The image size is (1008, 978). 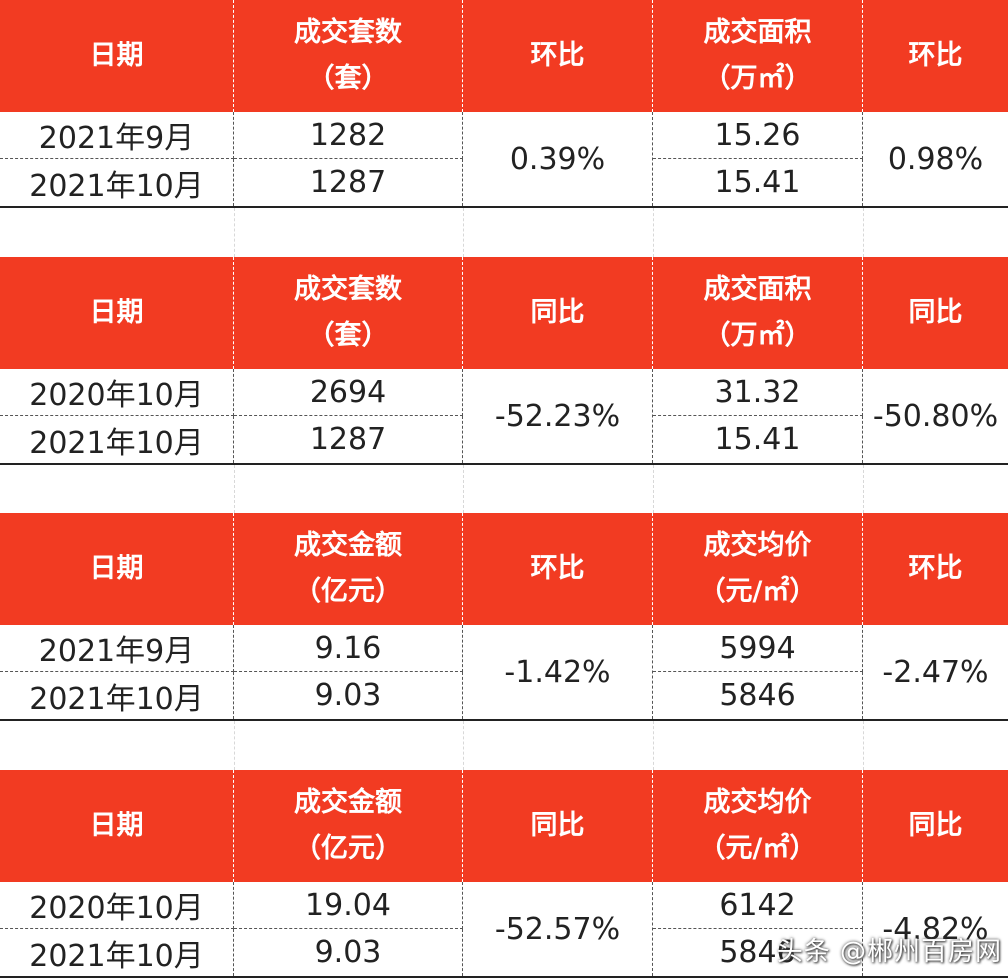 I want to click on change-cell: 0.98%, so click(x=935, y=159).